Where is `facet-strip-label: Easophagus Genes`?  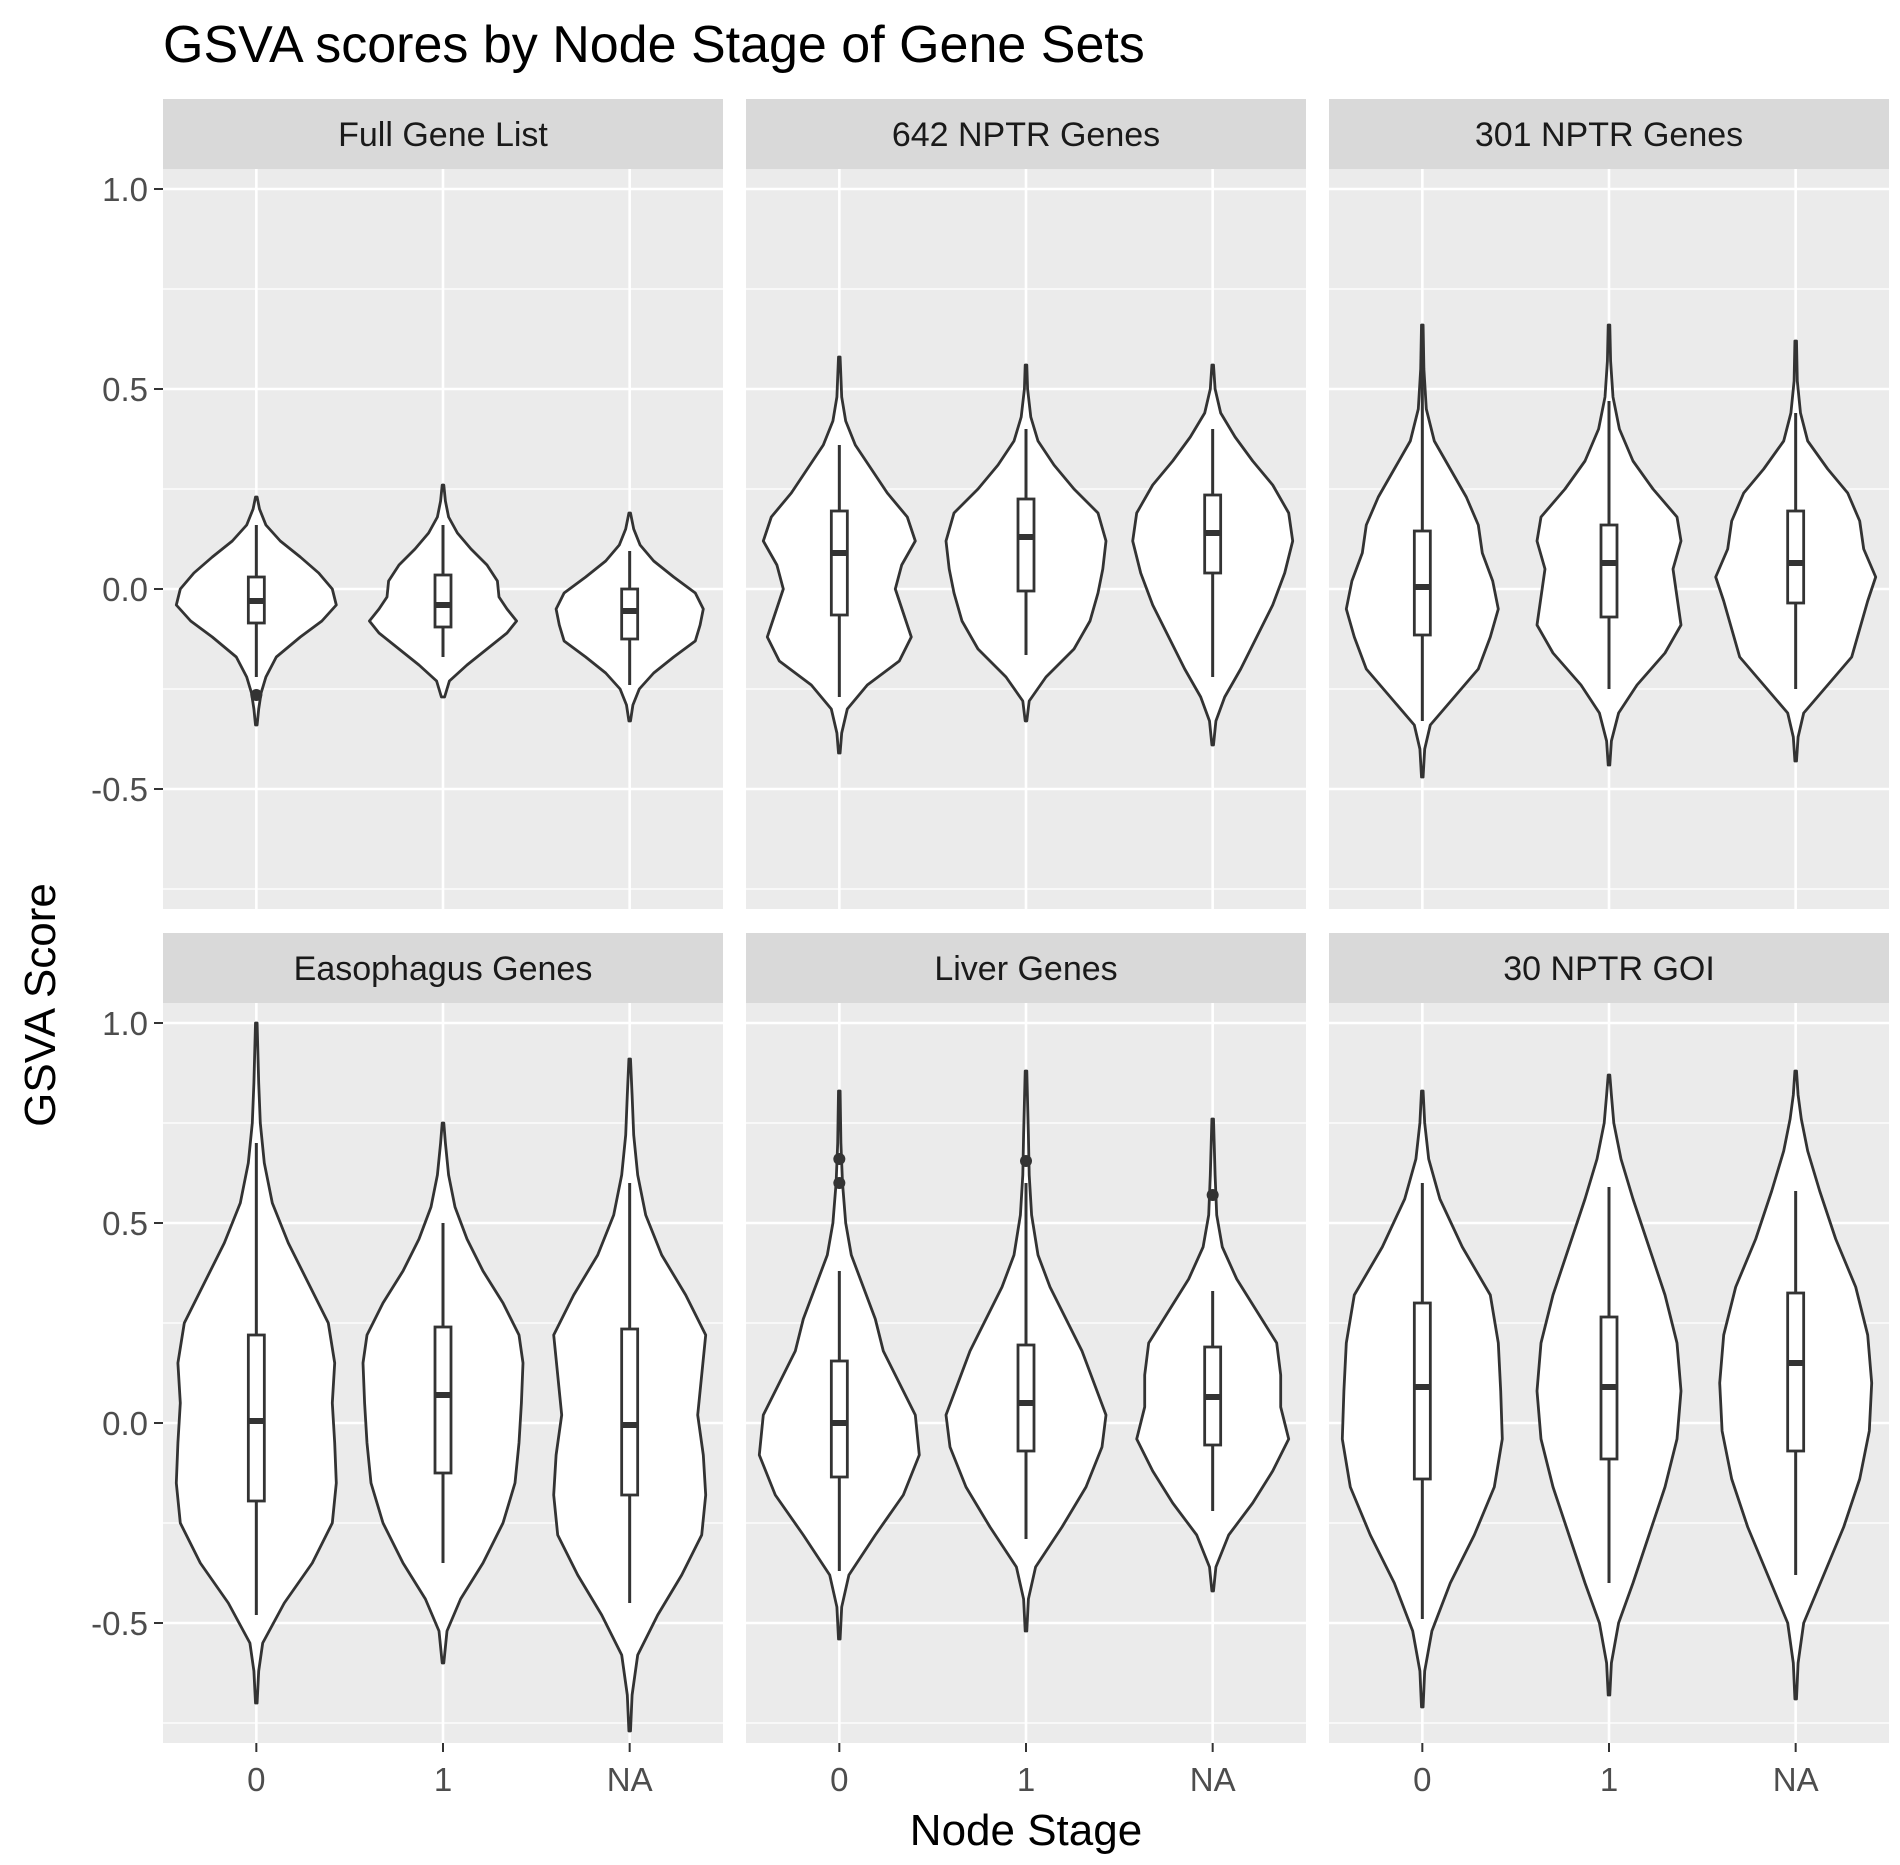
facet-strip-label: Easophagus Genes is located at coordinates (443, 969).